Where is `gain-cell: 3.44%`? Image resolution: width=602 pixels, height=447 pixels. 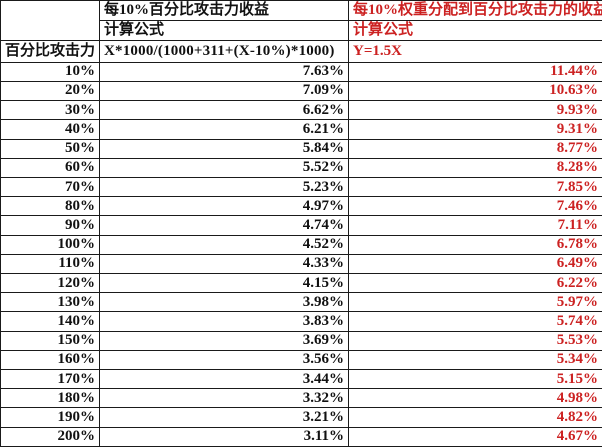
gain-cell: 3.44% is located at coordinates (224, 379).